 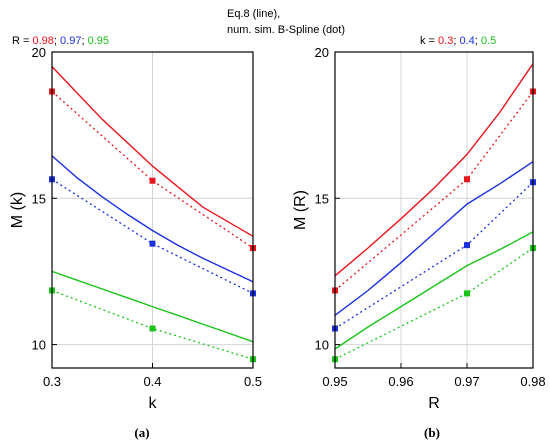 I want to click on legend-item: 0.98, so click(x=42, y=41).